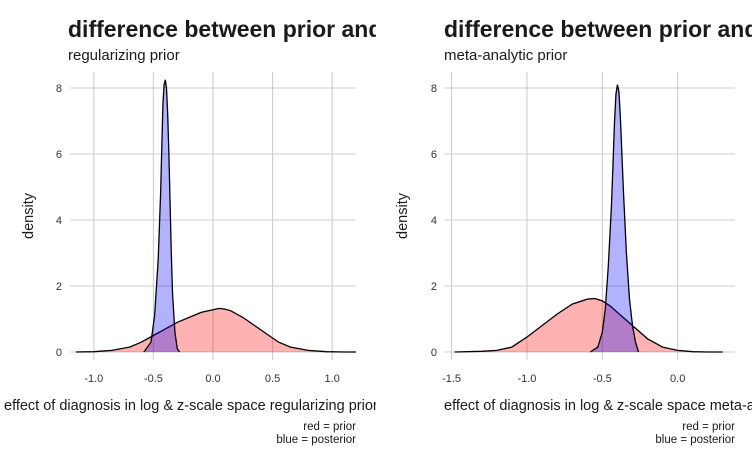  What do you see at coordinates (451, 379) in the screenshot?
I see `x-tick-label: -1.5` at bounding box center [451, 379].